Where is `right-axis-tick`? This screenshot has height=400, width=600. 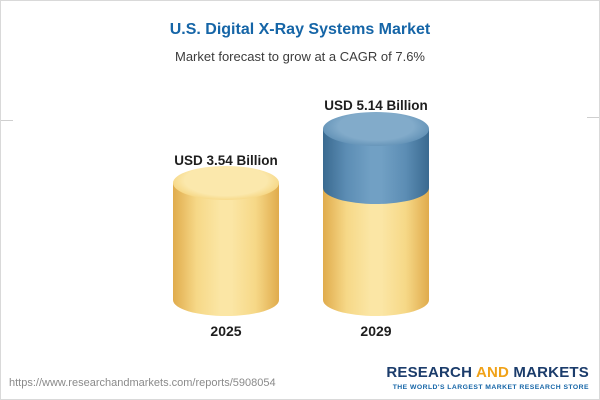
right-axis-tick is located at coordinates (593, 117).